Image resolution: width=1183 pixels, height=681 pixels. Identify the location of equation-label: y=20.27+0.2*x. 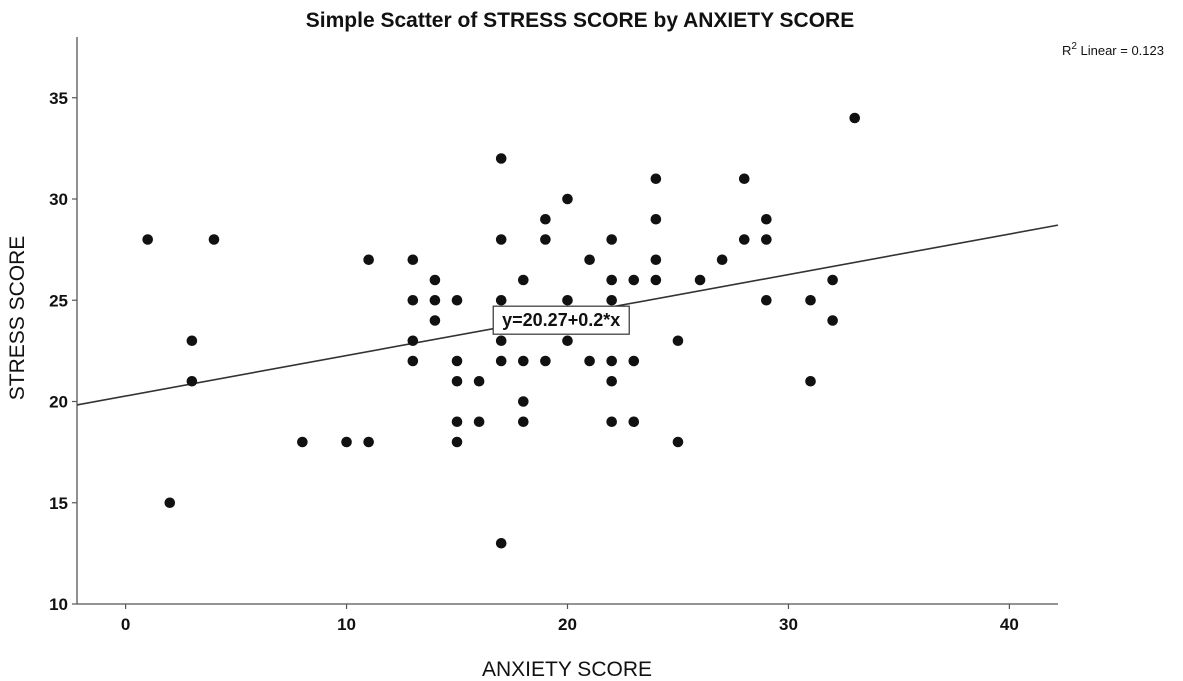
(561, 320).